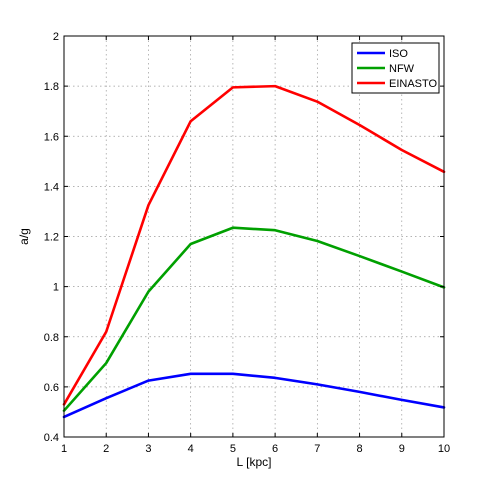 The image size is (491, 491). I want to click on legend-label-iso: ISO, so click(398, 54).